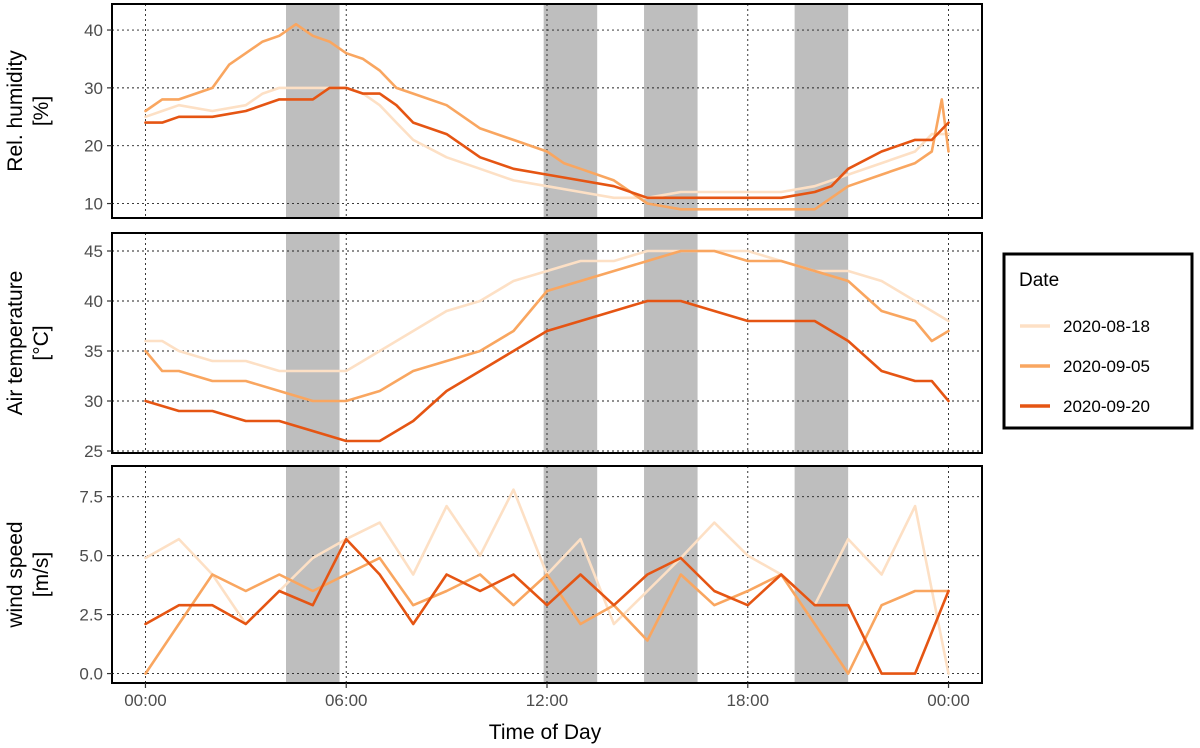 Image resolution: width=1200 pixels, height=748 pixels. I want to click on legend-box, so click(1098, 341).